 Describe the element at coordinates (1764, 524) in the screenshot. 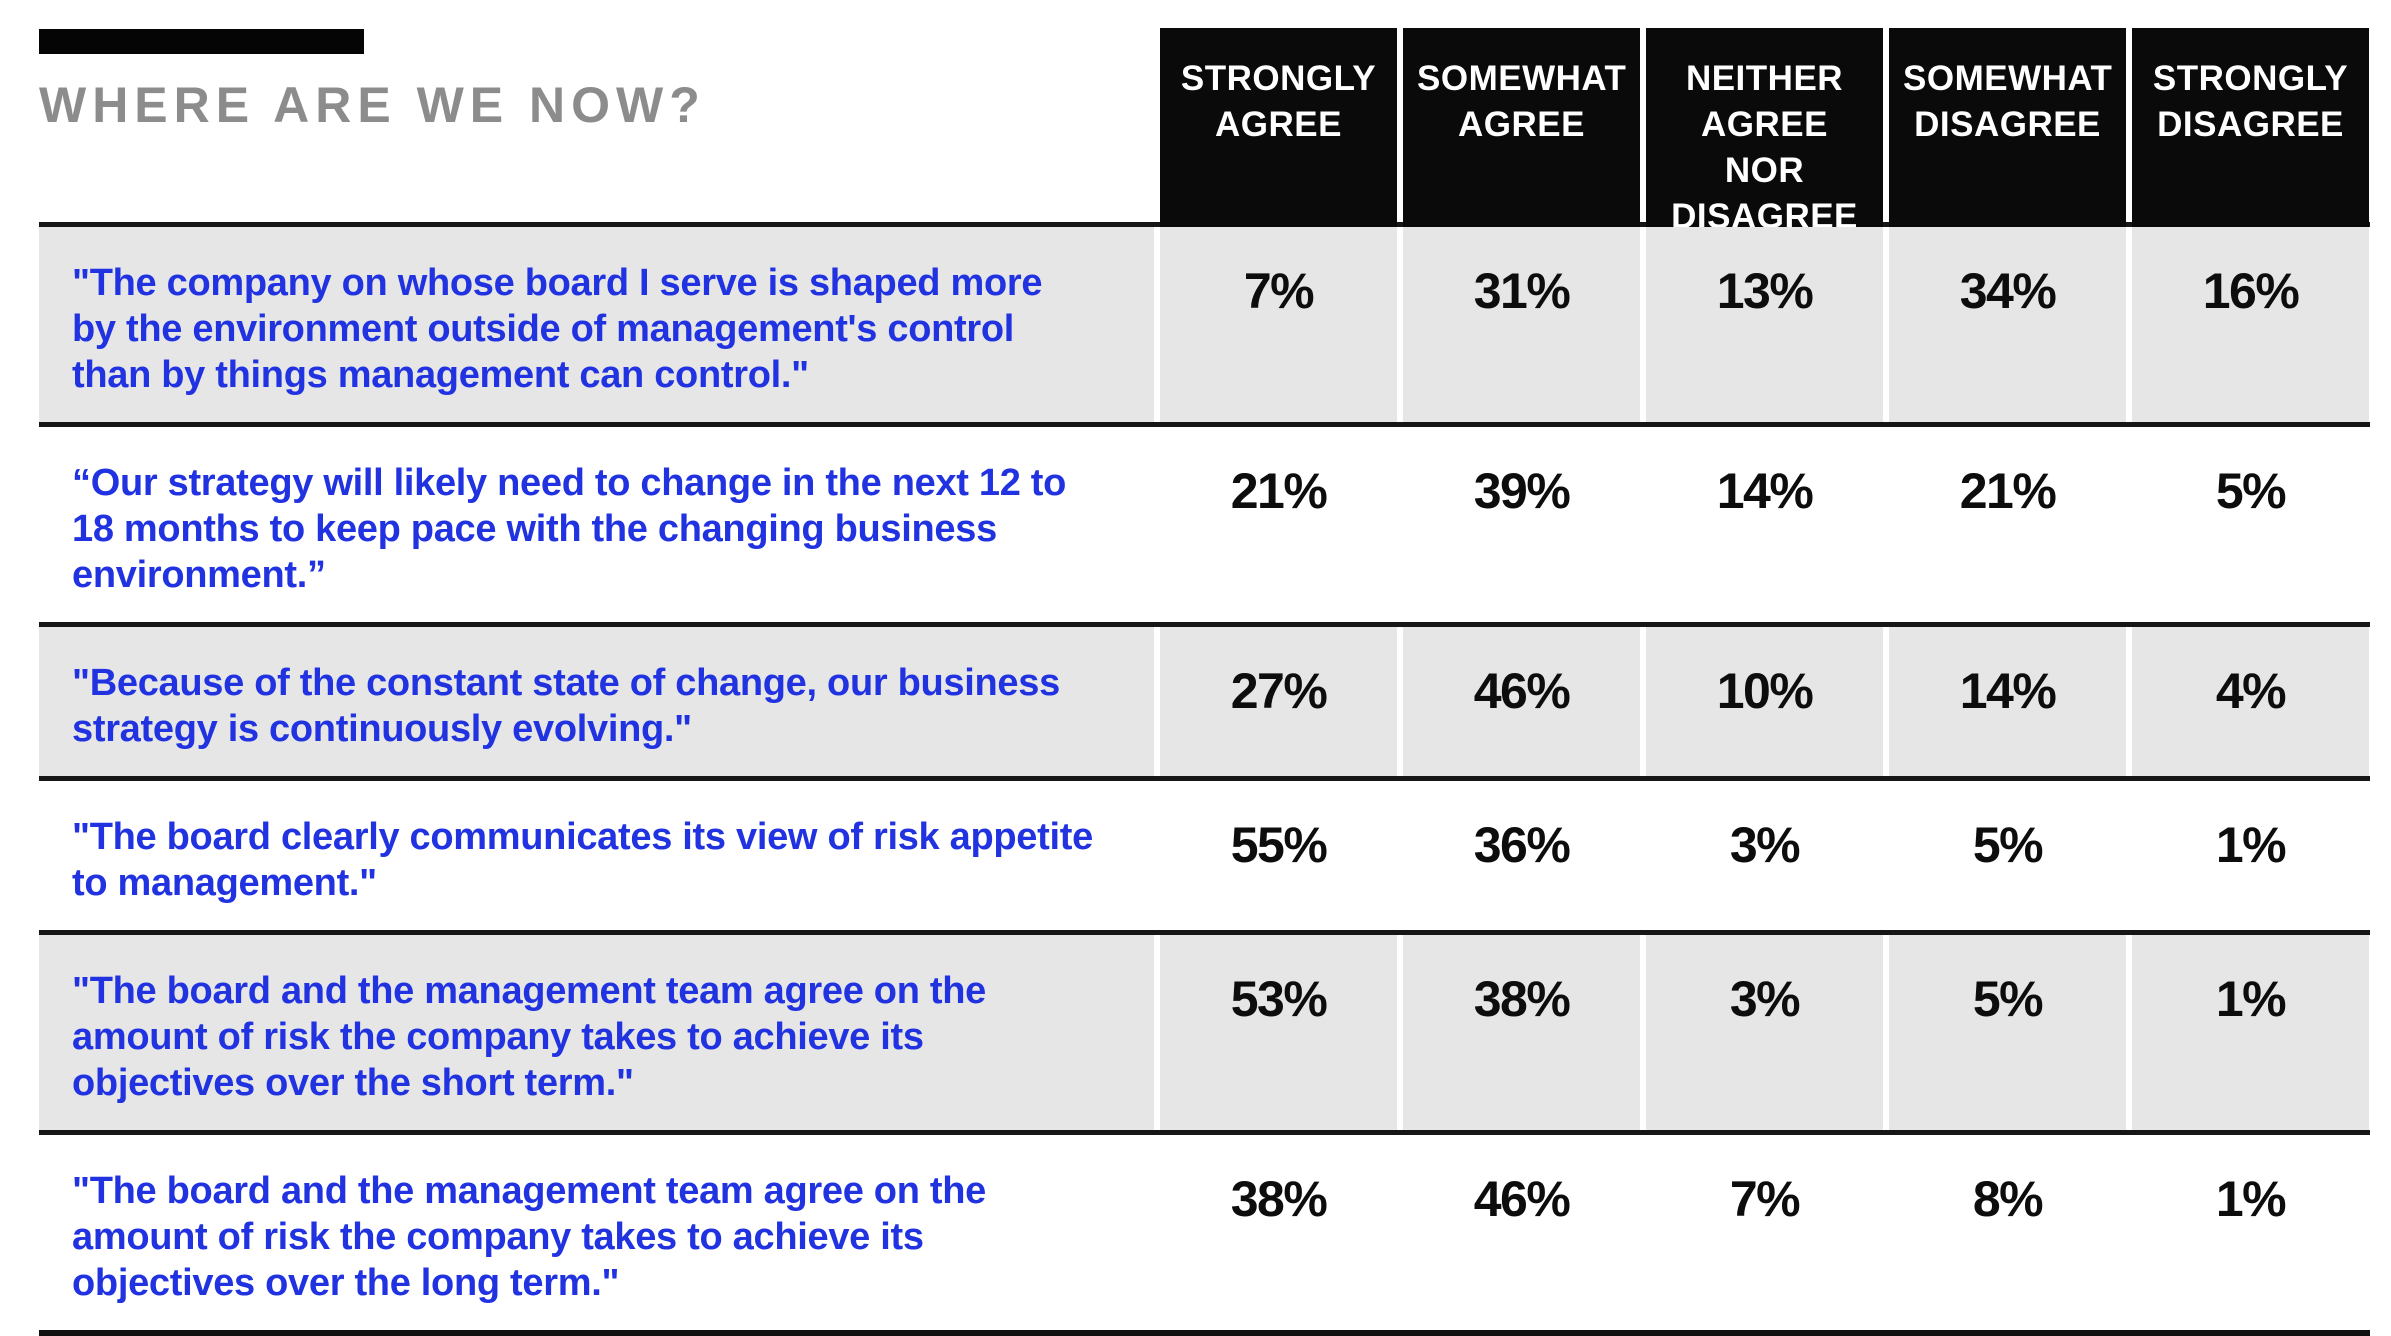

I see `value-neither: 14%` at that location.